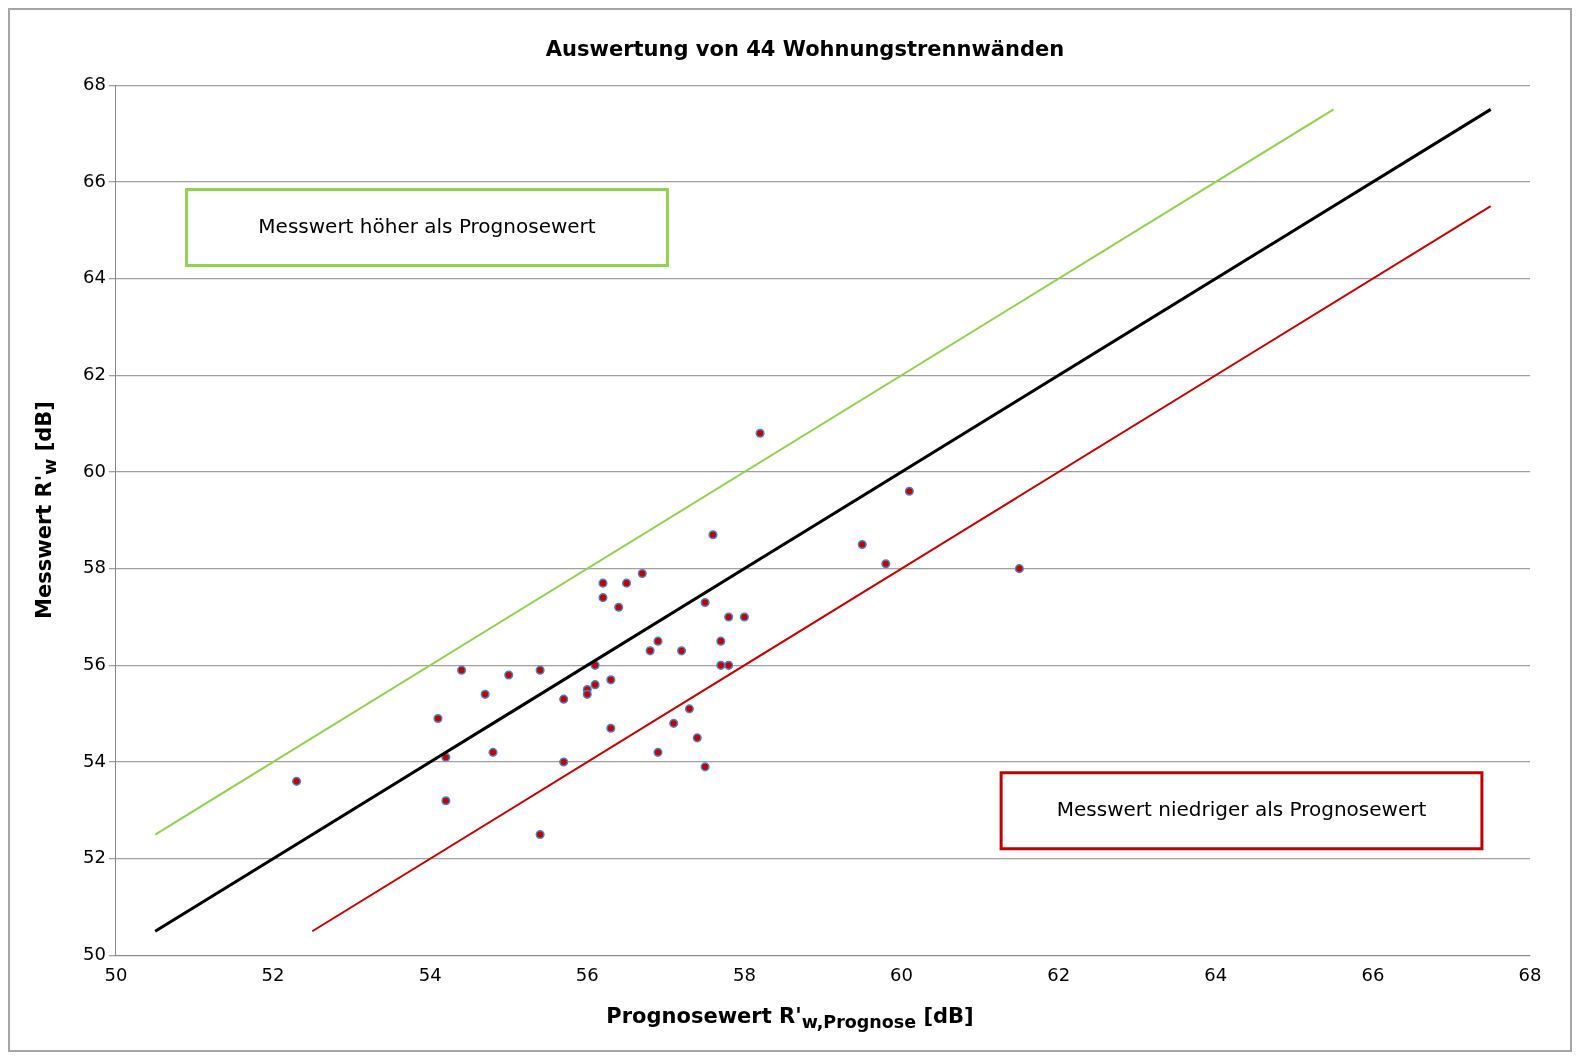 This screenshot has height=1064, width=1580. Describe the element at coordinates (94, 470) in the screenshot. I see `y-tick-label: 60` at that location.